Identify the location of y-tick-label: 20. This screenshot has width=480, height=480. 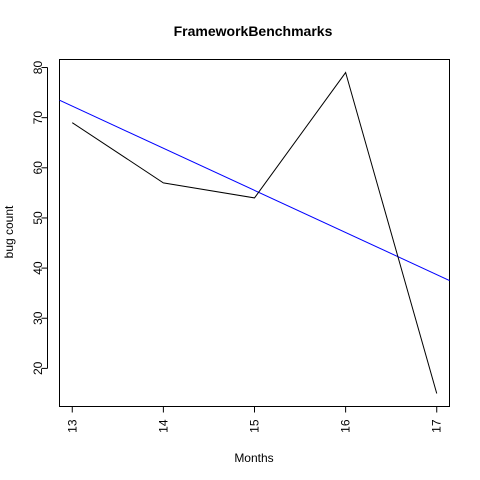
(38, 368).